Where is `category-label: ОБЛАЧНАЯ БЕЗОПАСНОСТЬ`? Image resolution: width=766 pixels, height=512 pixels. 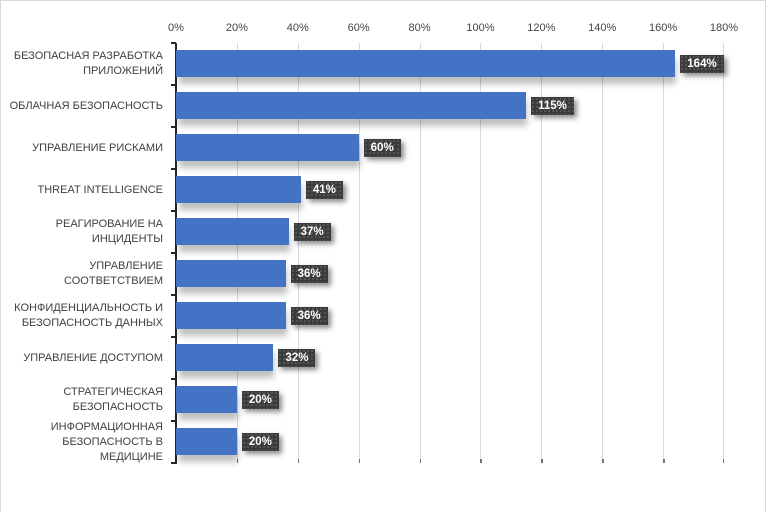
category-label: ОБЛАЧНАЯ БЕЗОПАСНОСТЬ is located at coordinates (86, 105).